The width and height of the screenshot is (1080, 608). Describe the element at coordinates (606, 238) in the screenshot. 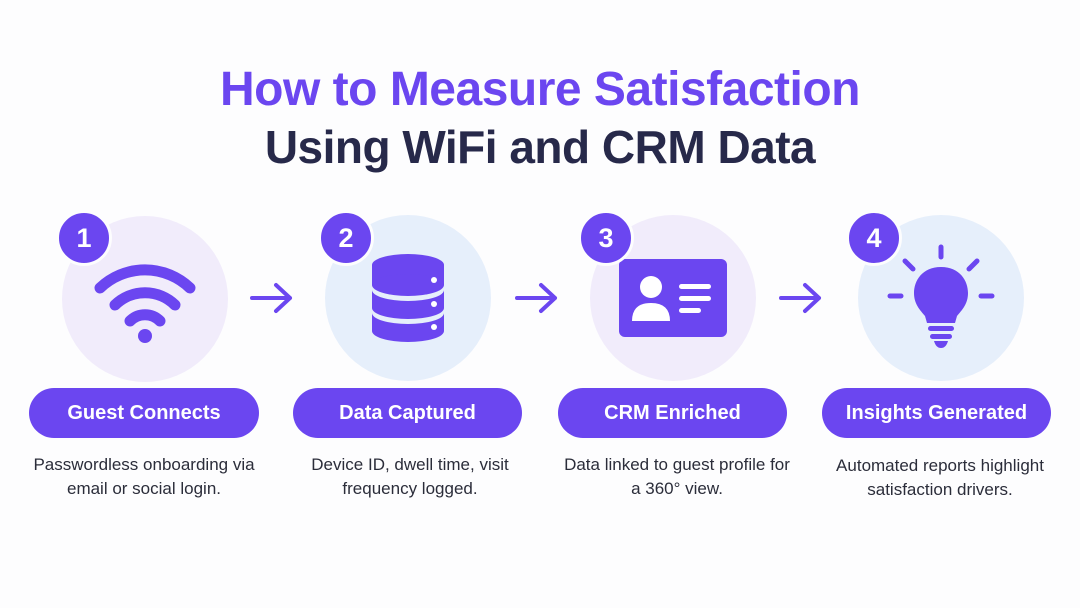

I see `step-3-number-badge: 3` at that location.